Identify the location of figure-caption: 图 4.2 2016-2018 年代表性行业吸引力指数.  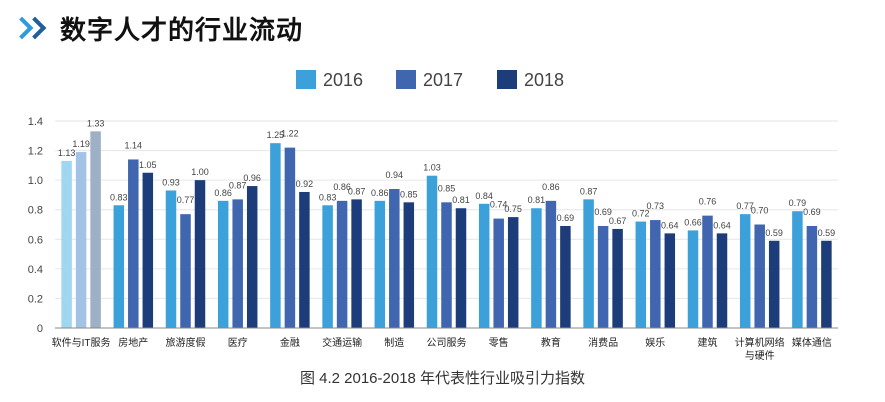
(442, 378).